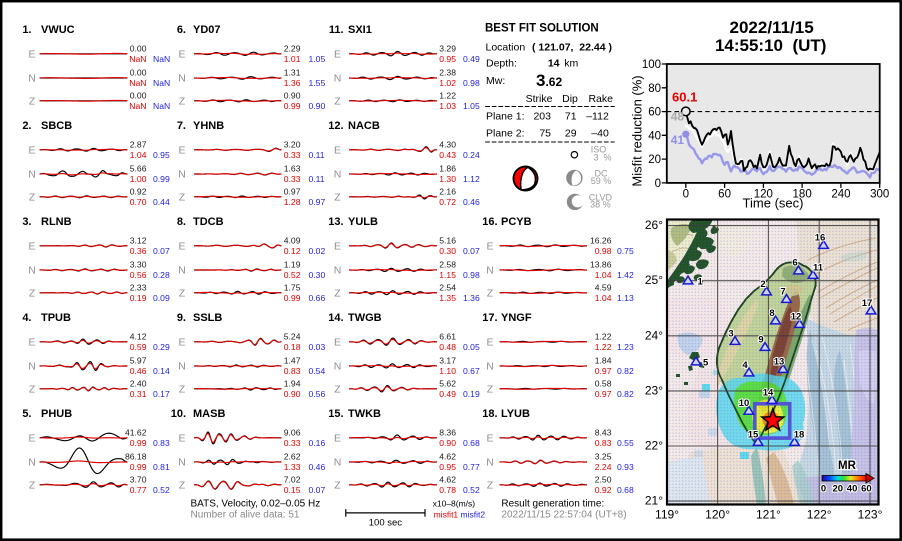 Image resolution: width=902 pixels, height=541 pixels. Describe the element at coordinates (763, 195) in the screenshot. I see `svg-text: 120` at that location.